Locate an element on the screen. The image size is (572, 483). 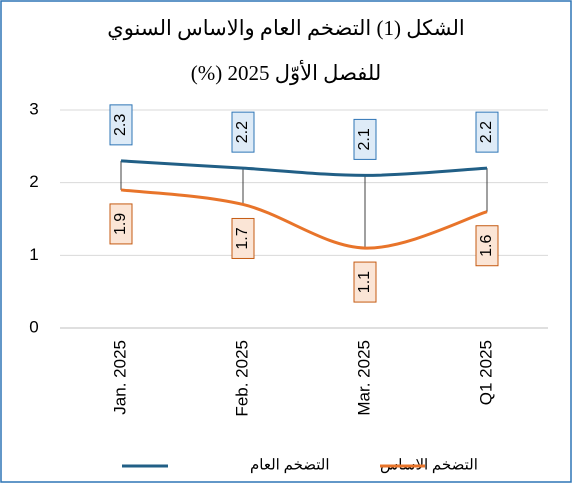
x-tick-label: Mar. 2025 is located at coordinates (363, 378).